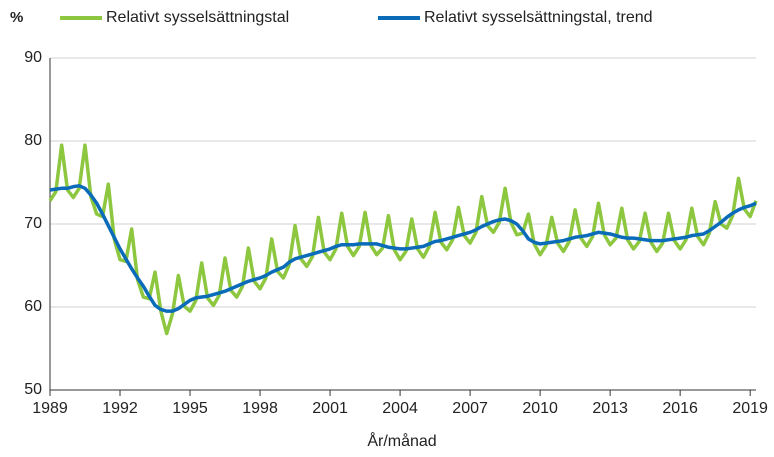 The height and width of the screenshot is (457, 774). Describe the element at coordinates (680, 408) in the screenshot. I see `x-tick-label: 2016` at that location.